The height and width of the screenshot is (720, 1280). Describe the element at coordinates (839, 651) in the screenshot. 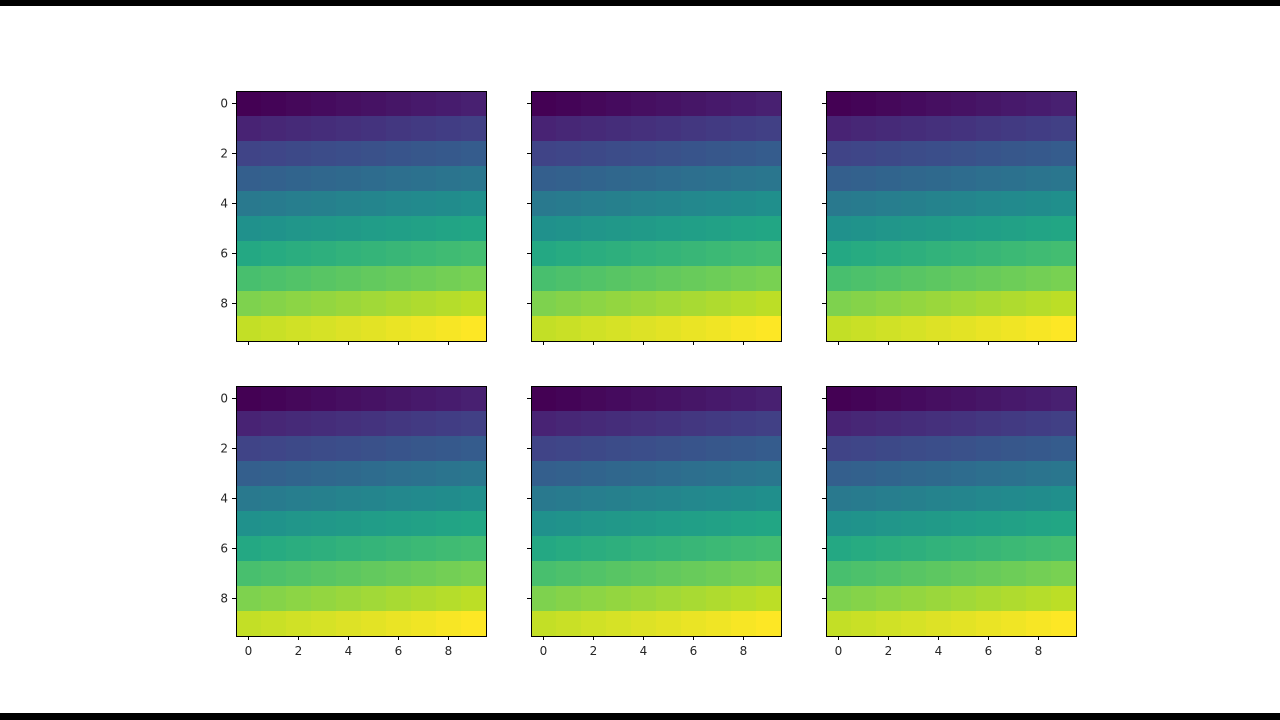

I see `x-tick-label: 0` at that location.